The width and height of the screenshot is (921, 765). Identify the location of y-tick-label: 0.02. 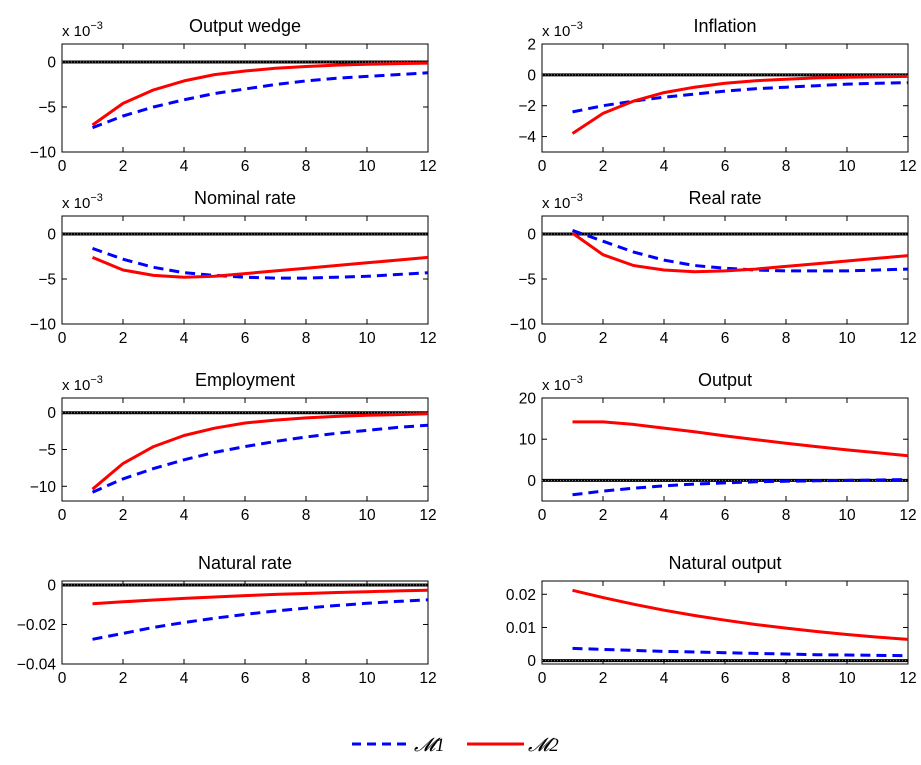
(521, 595).